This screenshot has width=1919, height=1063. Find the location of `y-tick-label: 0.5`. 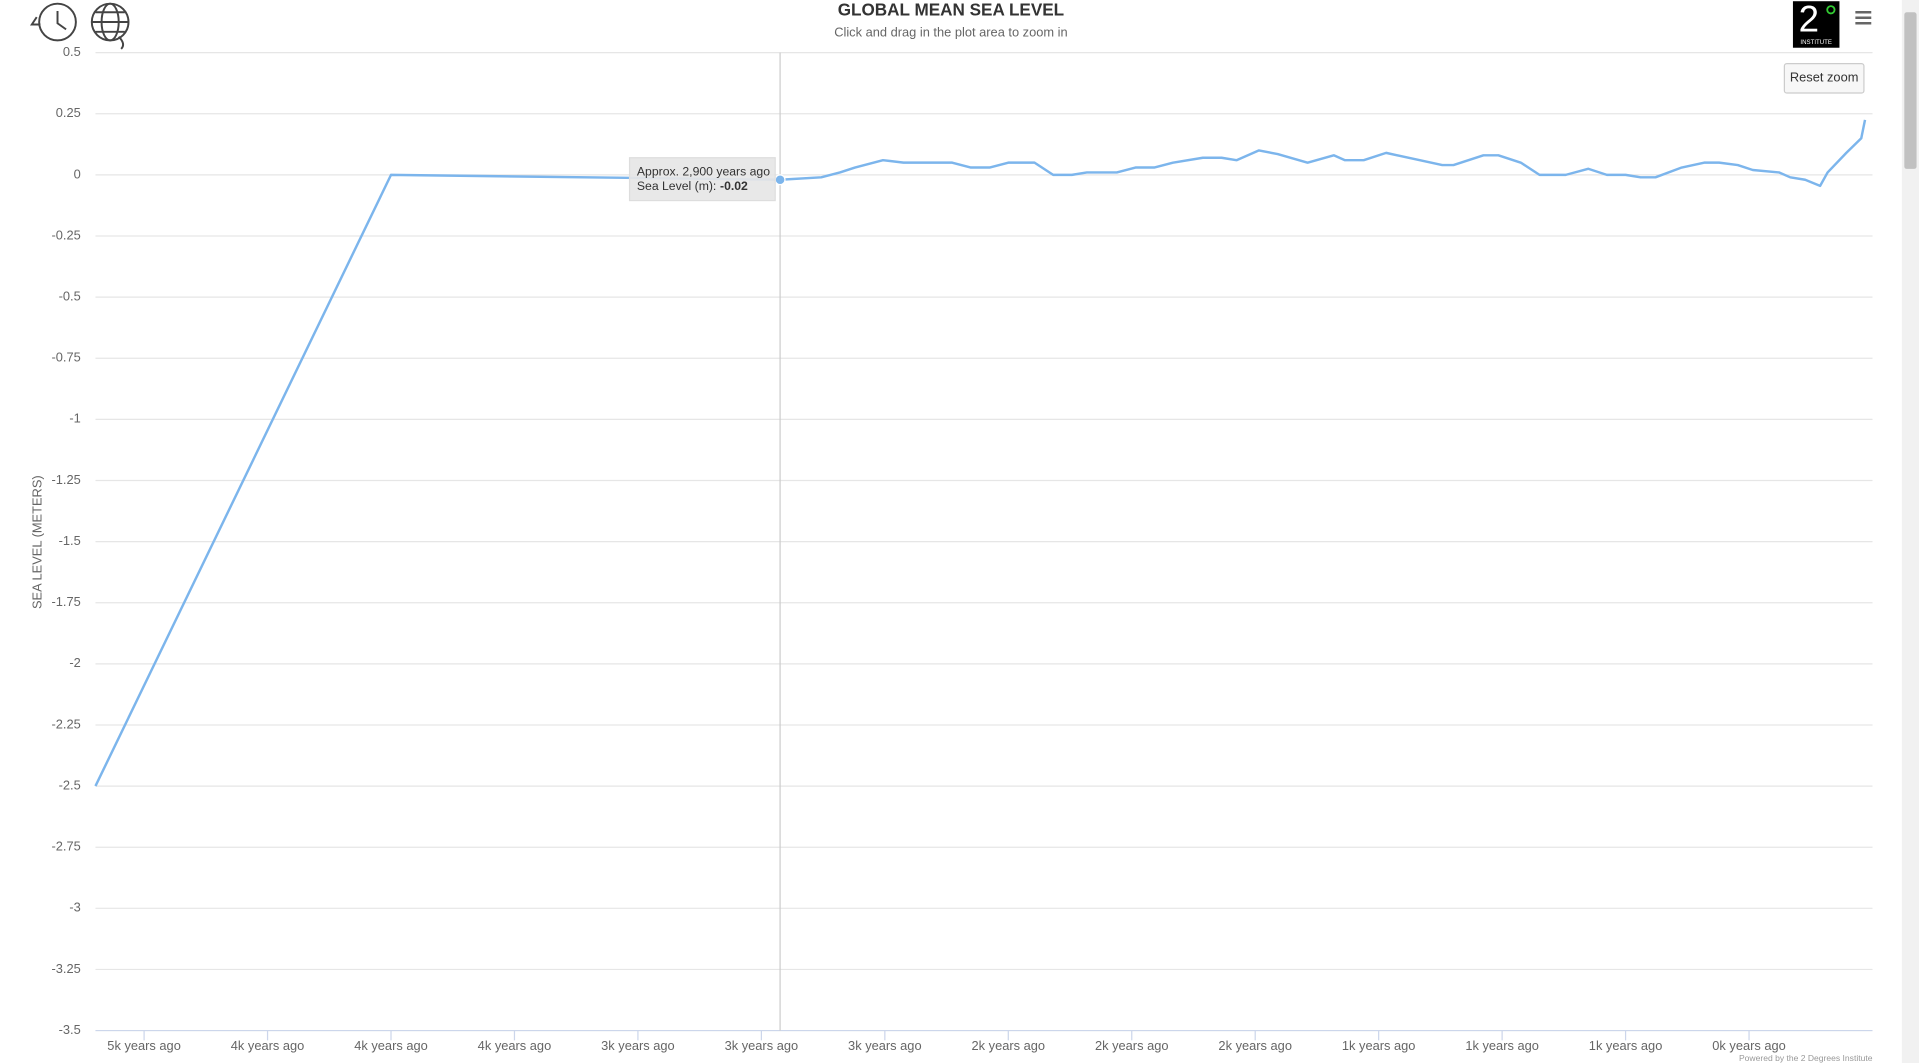

y-tick-label: 0.5 is located at coordinates (72, 51).